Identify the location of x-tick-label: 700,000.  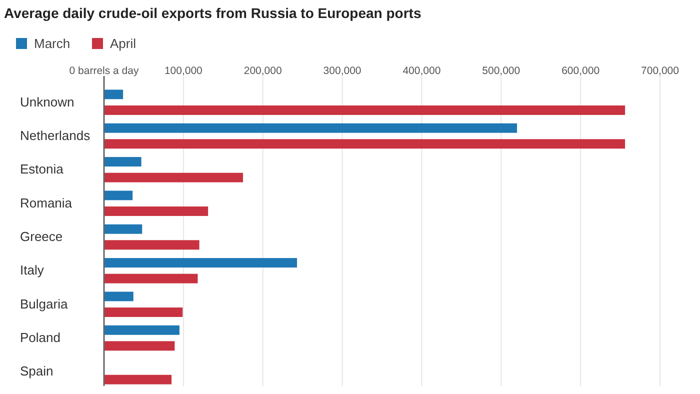
(660, 71).